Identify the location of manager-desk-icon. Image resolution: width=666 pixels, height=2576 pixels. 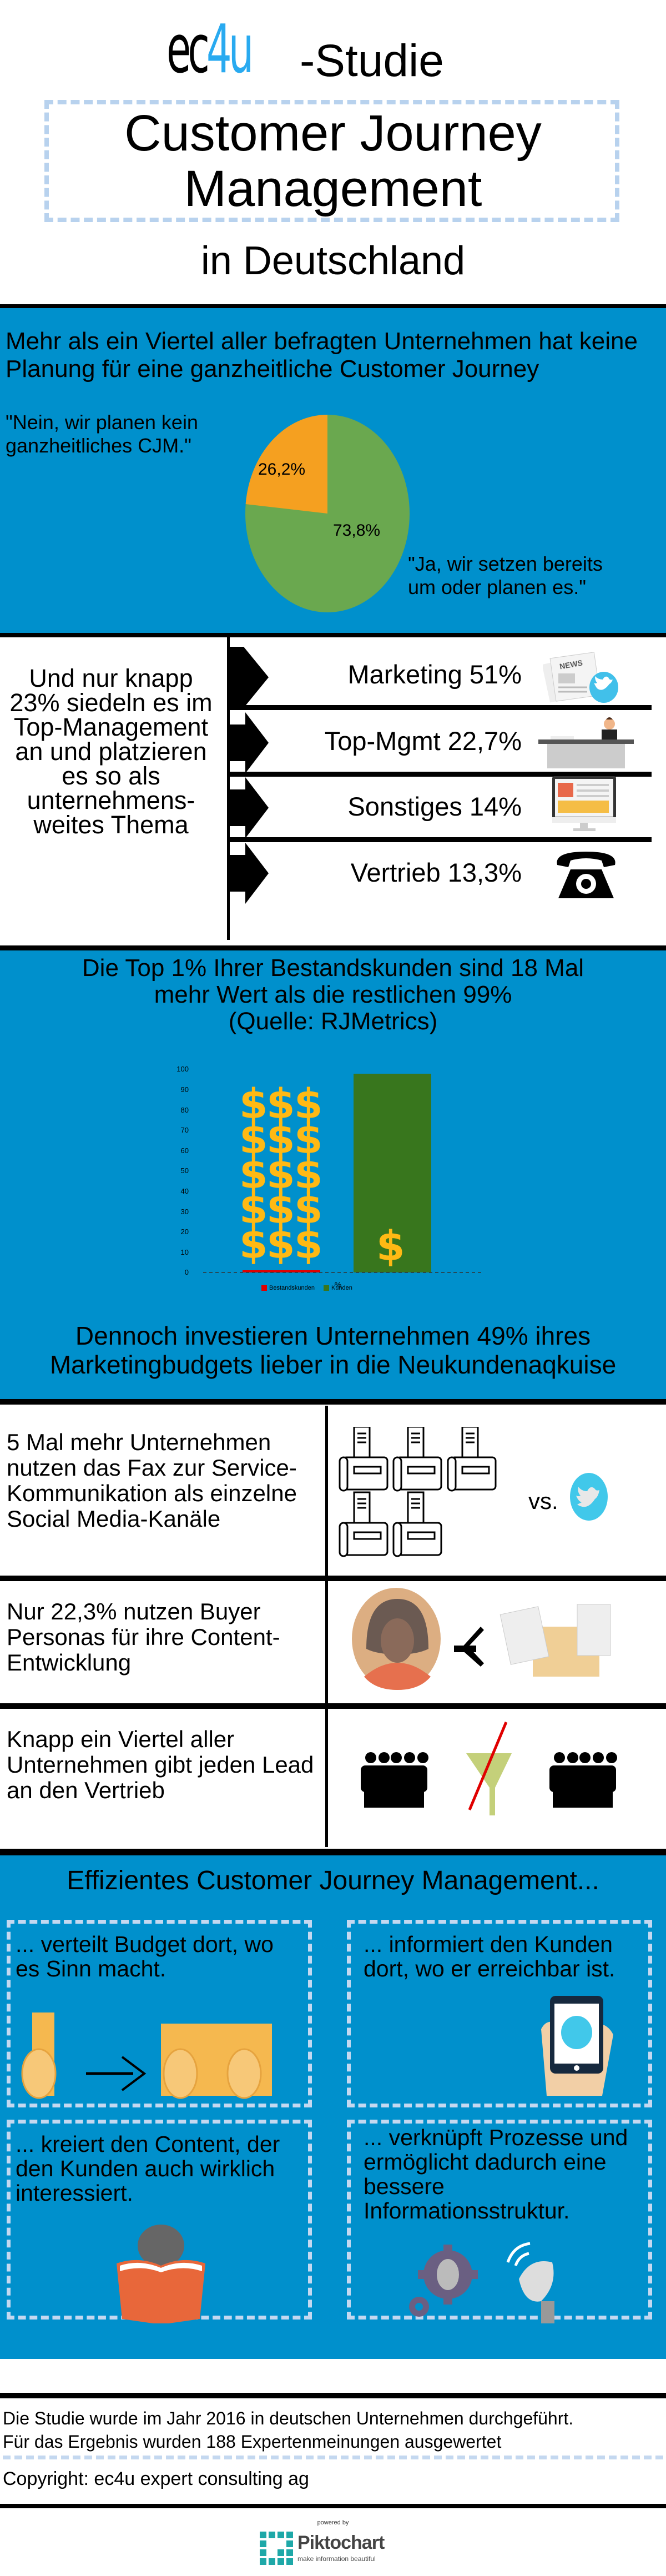
(586, 742).